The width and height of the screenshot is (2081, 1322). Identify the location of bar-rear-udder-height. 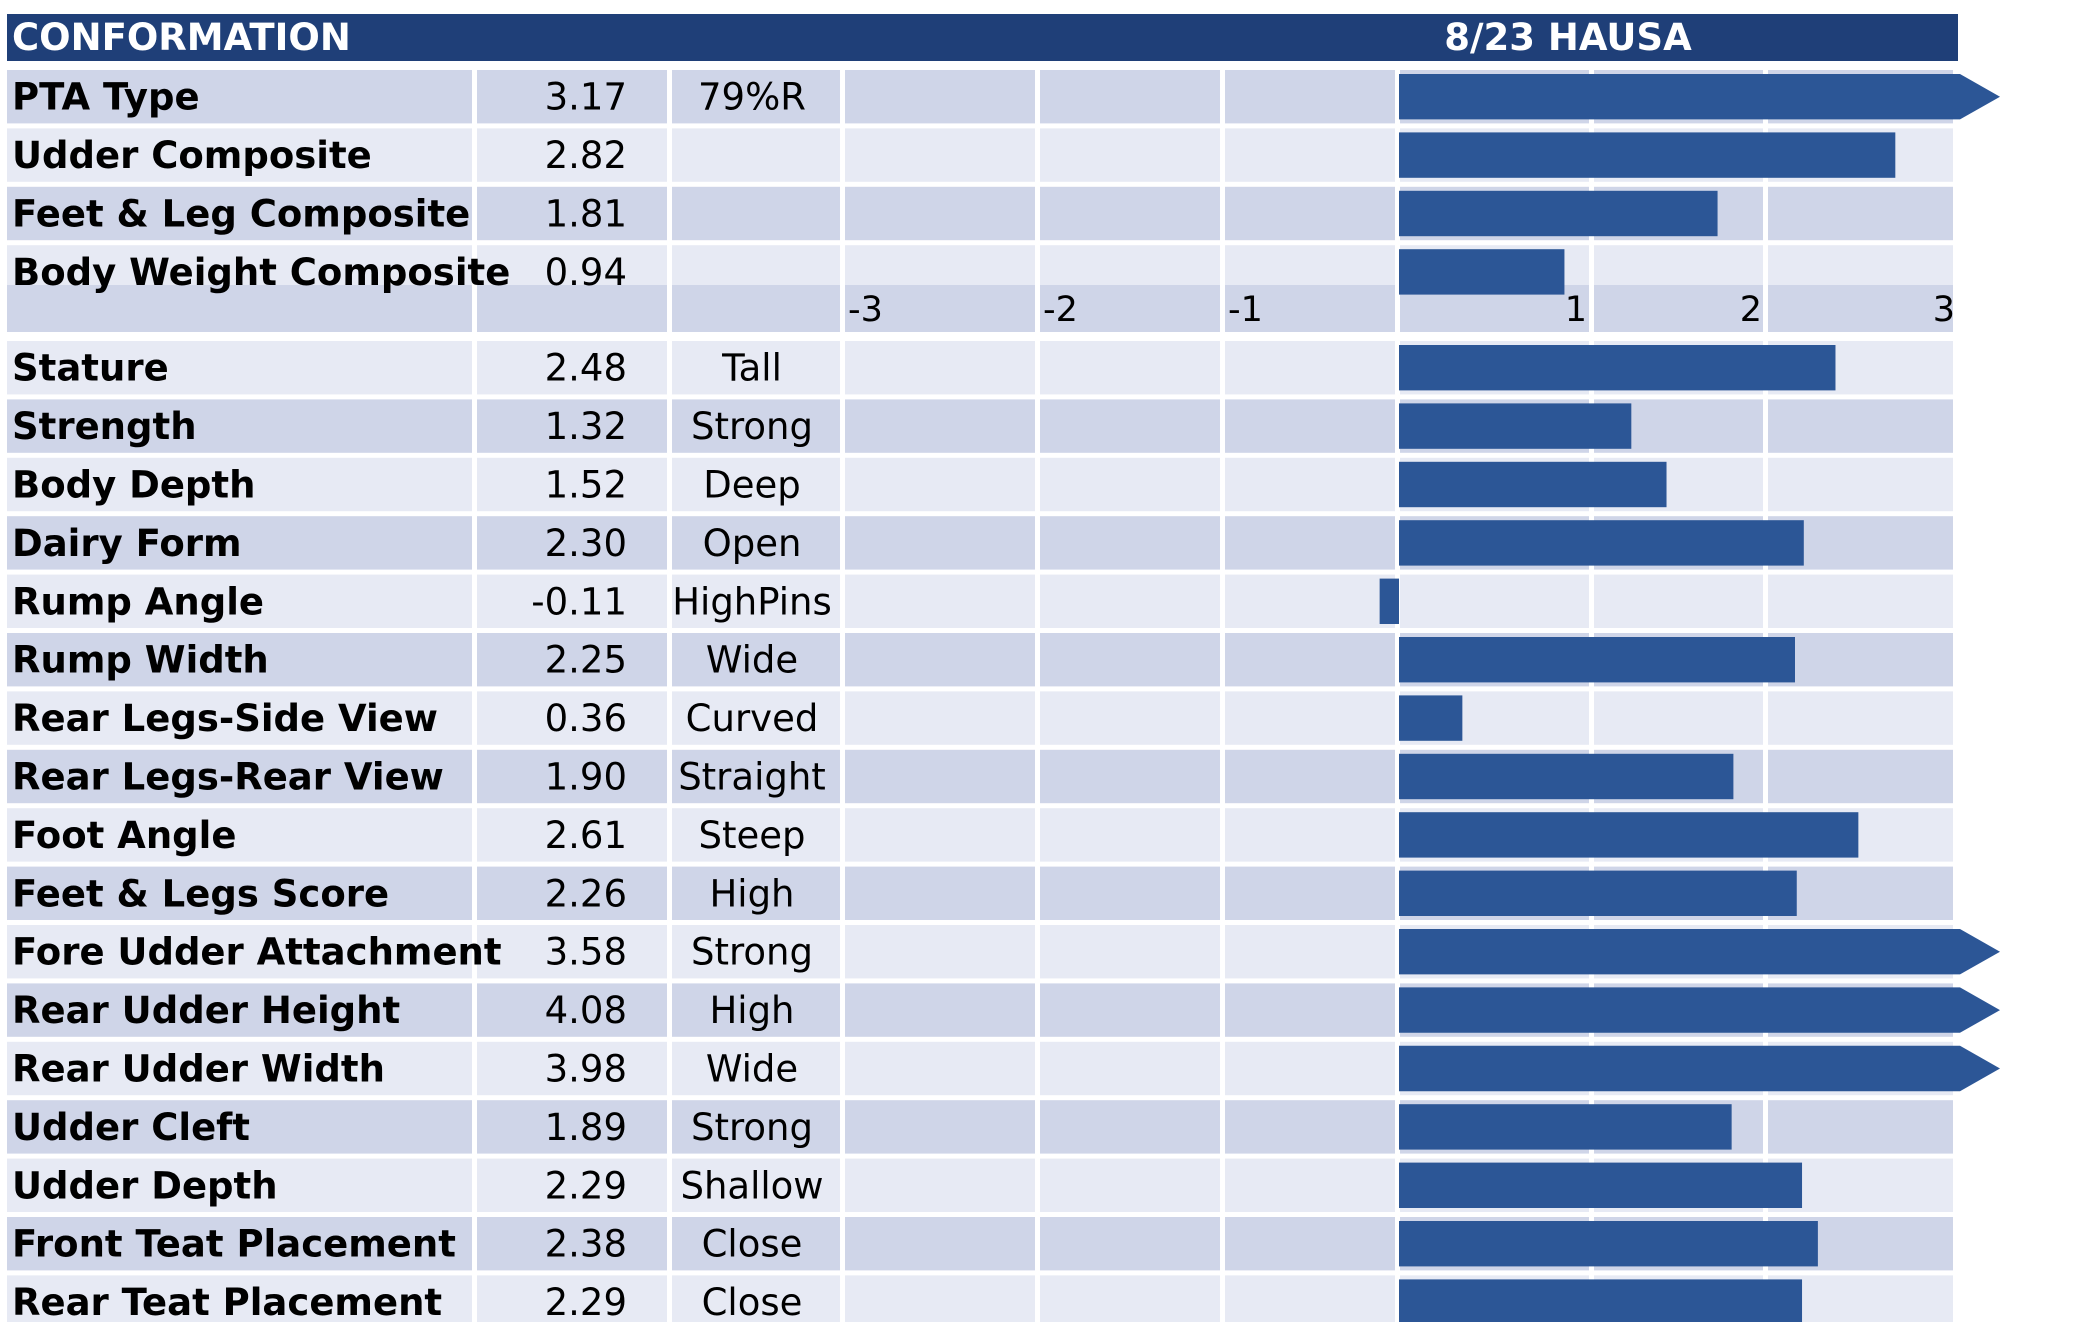
(1699, 1010).